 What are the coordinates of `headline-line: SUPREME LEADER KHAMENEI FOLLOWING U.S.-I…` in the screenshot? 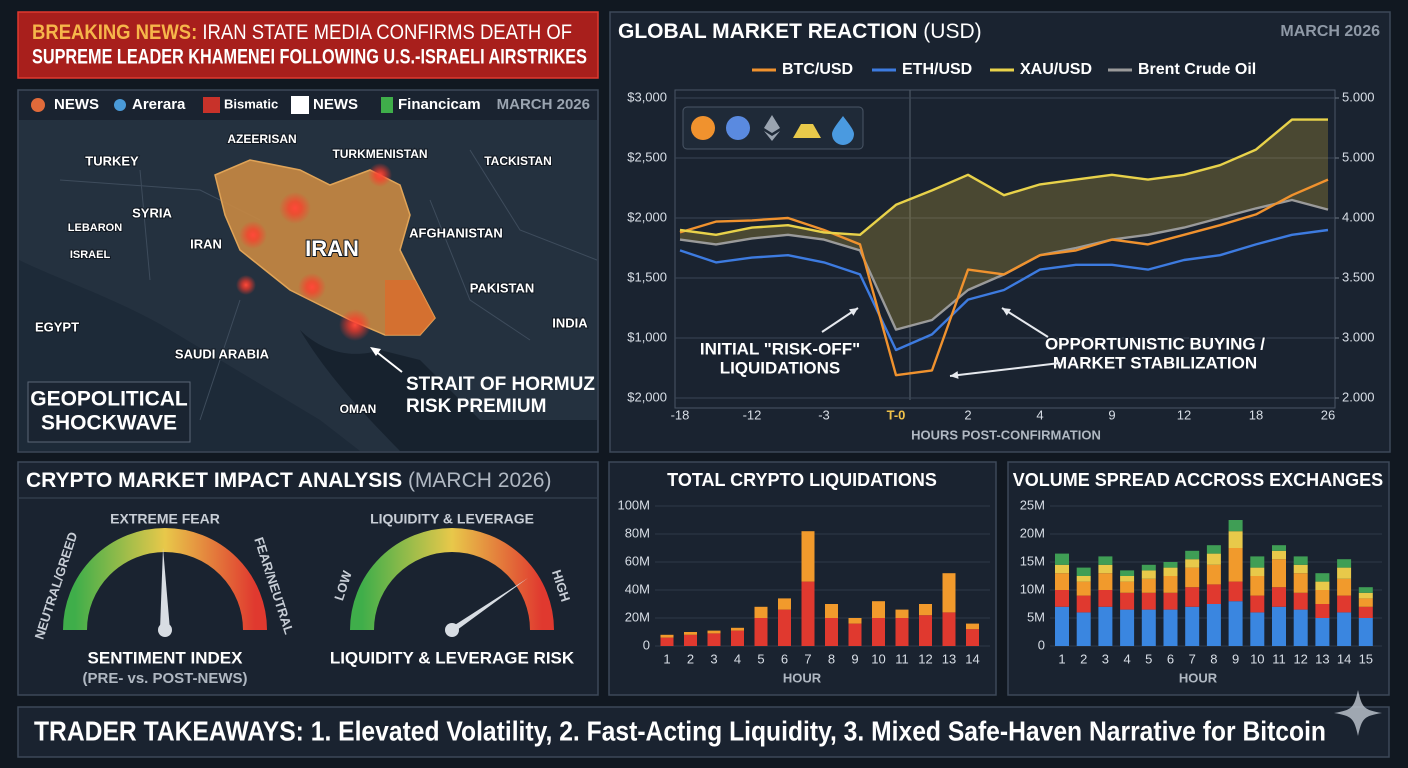 It's located at (309, 57).